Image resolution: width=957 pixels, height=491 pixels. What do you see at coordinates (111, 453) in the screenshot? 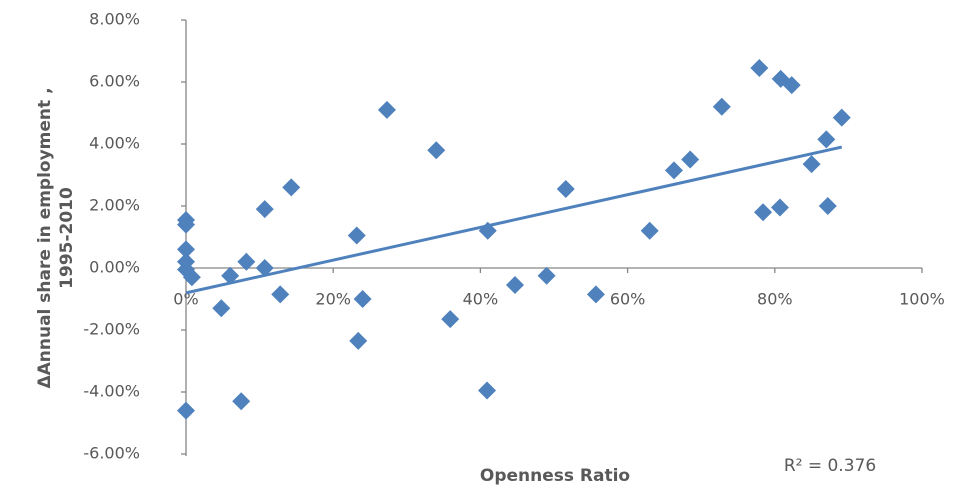
I see `y-tick-label: -6.00%` at bounding box center [111, 453].